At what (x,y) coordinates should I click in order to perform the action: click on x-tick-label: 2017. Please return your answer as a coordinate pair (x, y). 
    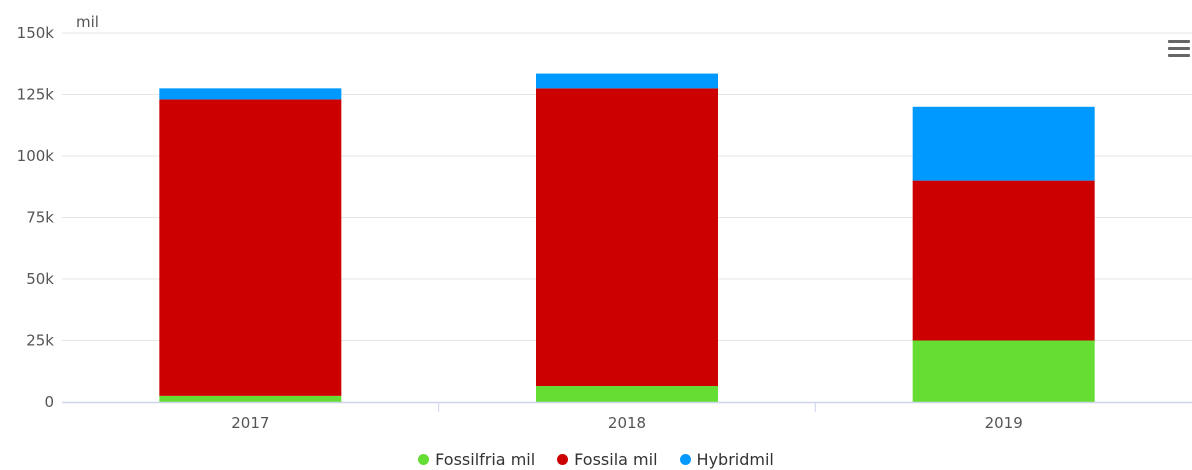
    Looking at the image, I should click on (250, 423).